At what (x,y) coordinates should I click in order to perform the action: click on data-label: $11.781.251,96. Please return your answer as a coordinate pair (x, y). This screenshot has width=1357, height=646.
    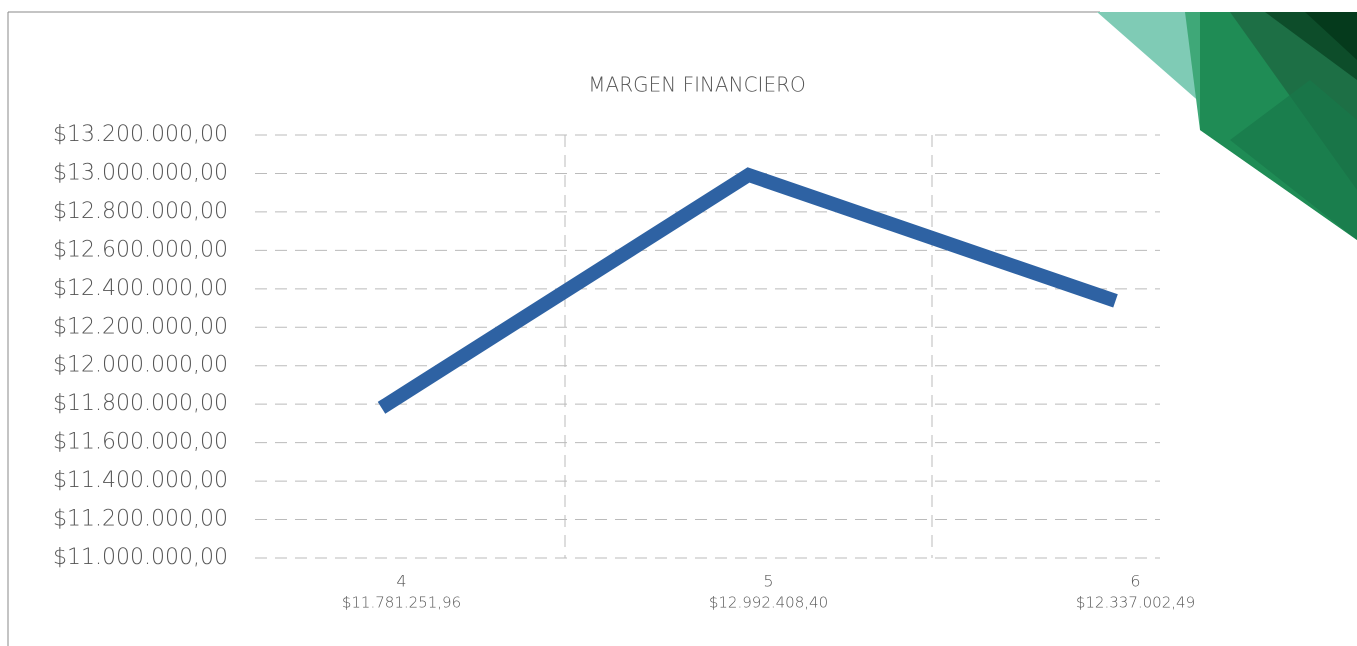
    Looking at the image, I should click on (401, 603).